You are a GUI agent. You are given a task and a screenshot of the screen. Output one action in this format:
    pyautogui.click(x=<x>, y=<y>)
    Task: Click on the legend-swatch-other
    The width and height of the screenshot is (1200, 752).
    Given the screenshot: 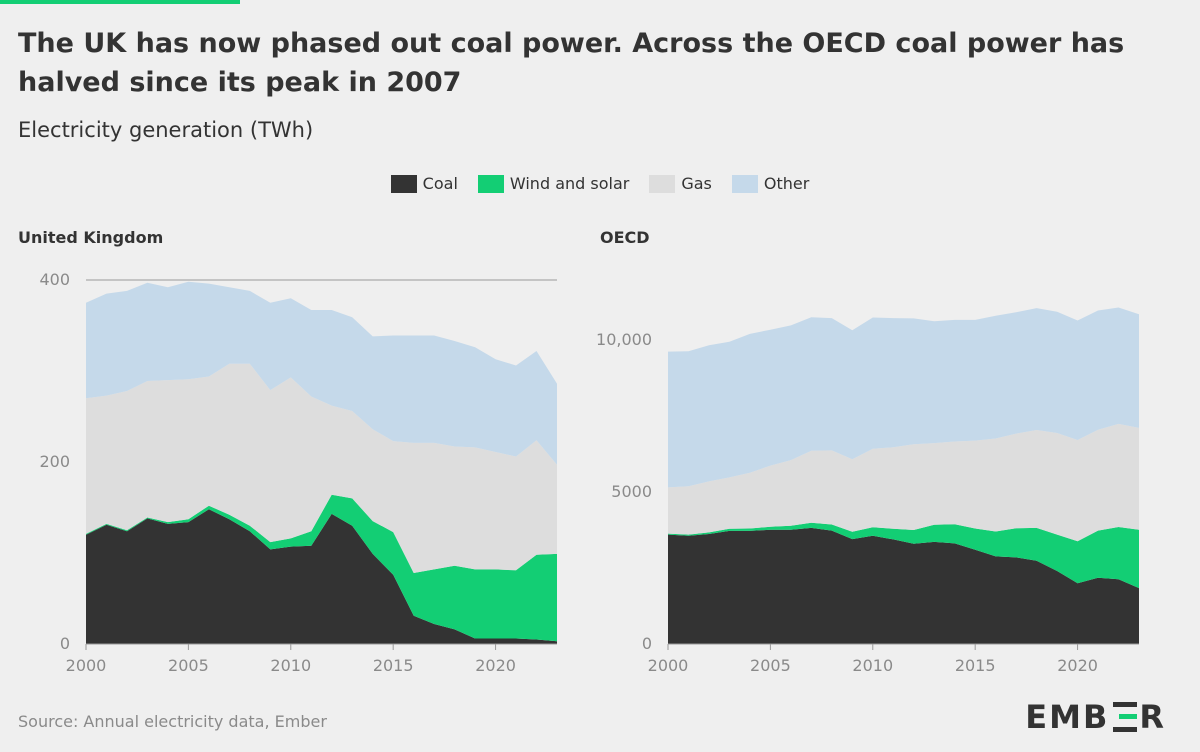 What is the action you would take?
    pyautogui.click(x=744, y=183)
    